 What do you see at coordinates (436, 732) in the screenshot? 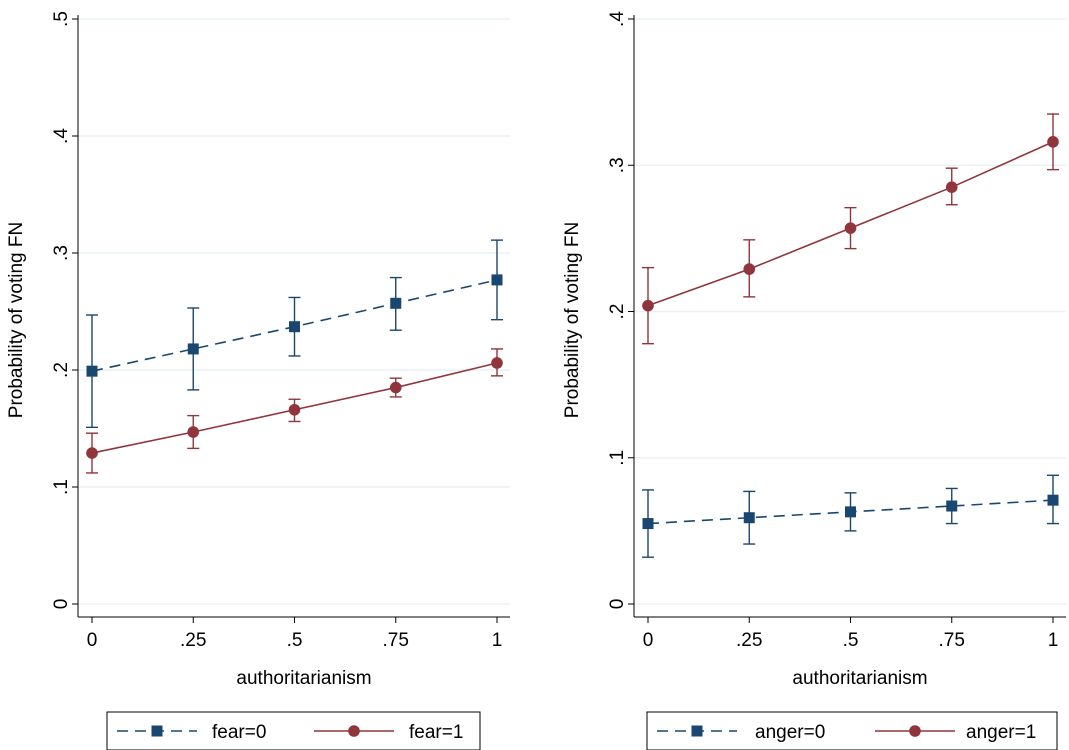
I see `legend-label: fear=1` at bounding box center [436, 732].